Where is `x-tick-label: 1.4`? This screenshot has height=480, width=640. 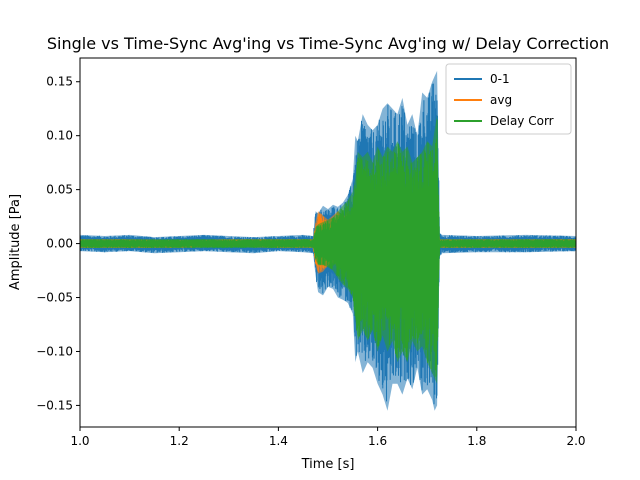
x-tick-label: 1.4 is located at coordinates (278, 441).